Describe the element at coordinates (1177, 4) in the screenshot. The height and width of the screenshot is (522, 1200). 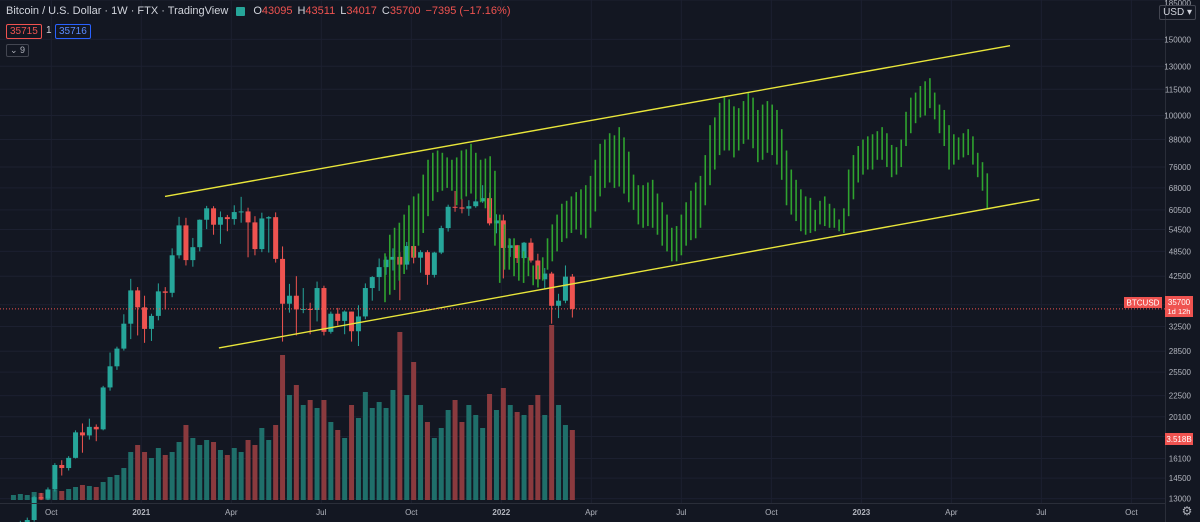
I see `price-tick-label: 185000` at that location.